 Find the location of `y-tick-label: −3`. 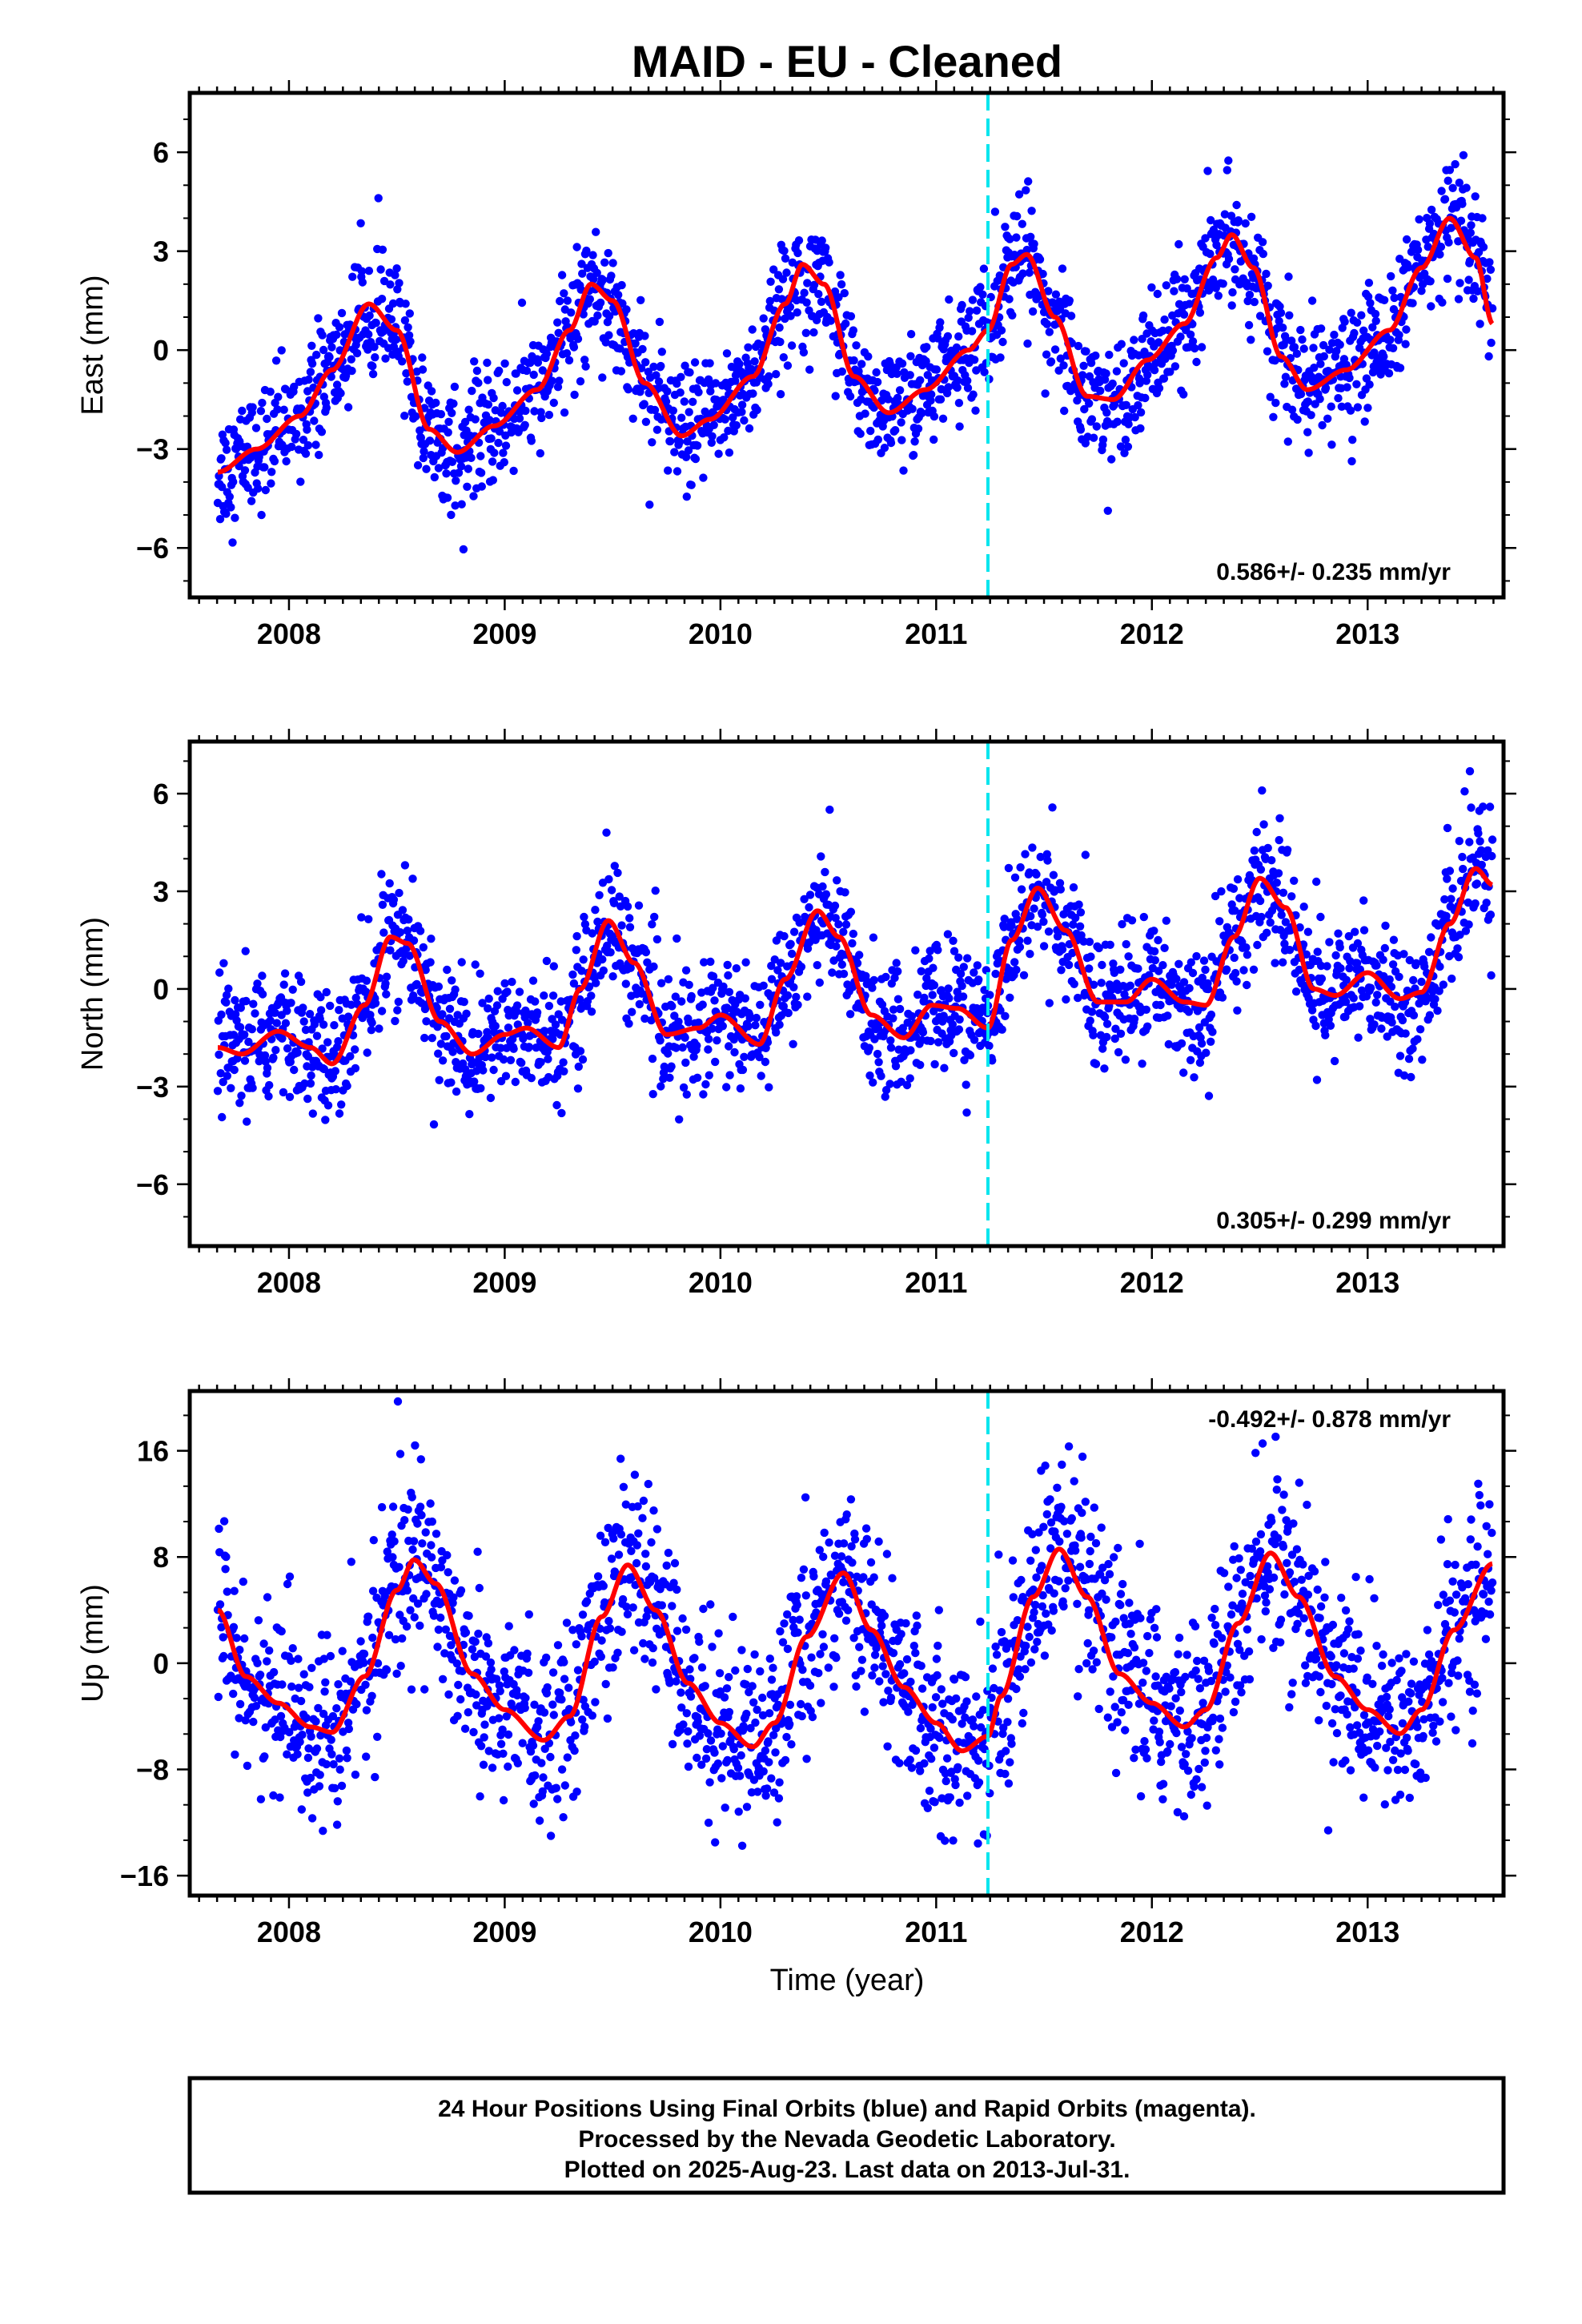

y-tick-label: −3 is located at coordinates (152, 450).